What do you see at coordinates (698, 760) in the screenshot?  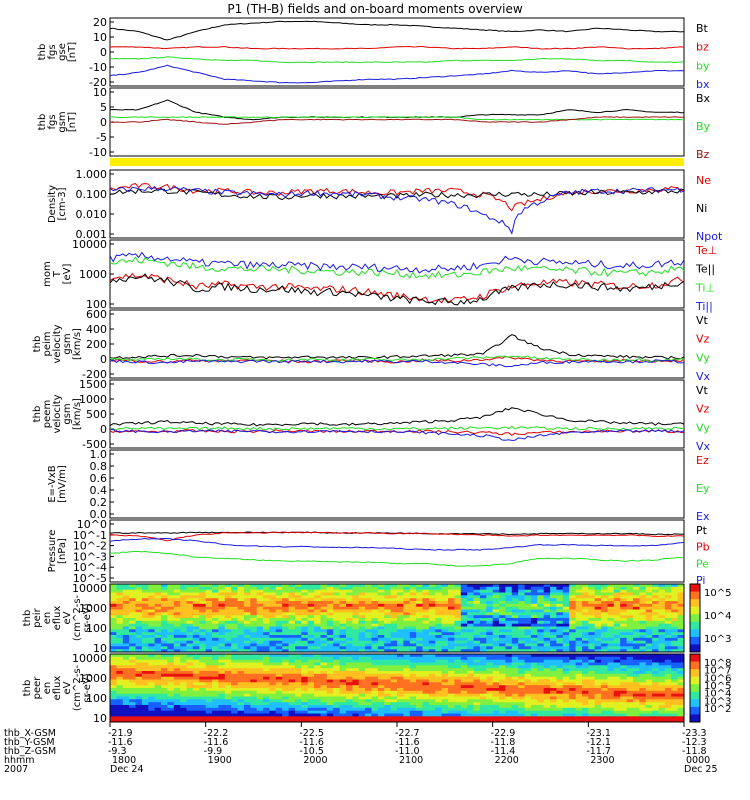 I see `footer-time: 0000` at bounding box center [698, 760].